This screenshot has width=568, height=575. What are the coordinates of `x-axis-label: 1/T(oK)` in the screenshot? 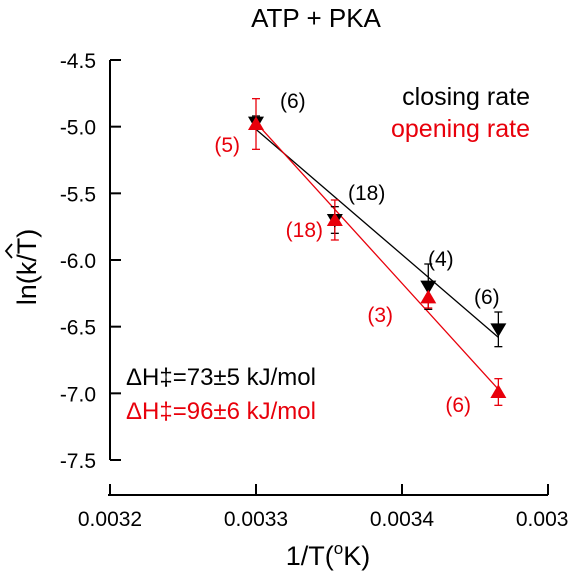 It's located at (328, 555).